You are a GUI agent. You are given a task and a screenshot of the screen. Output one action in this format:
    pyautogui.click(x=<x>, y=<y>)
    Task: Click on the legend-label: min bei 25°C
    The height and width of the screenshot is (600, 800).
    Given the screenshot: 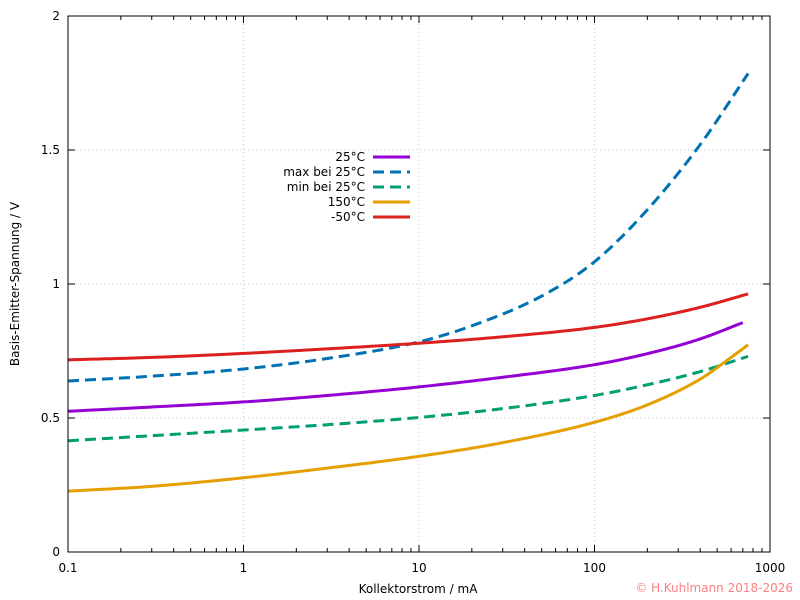 What is the action you would take?
    pyautogui.click(x=326, y=187)
    